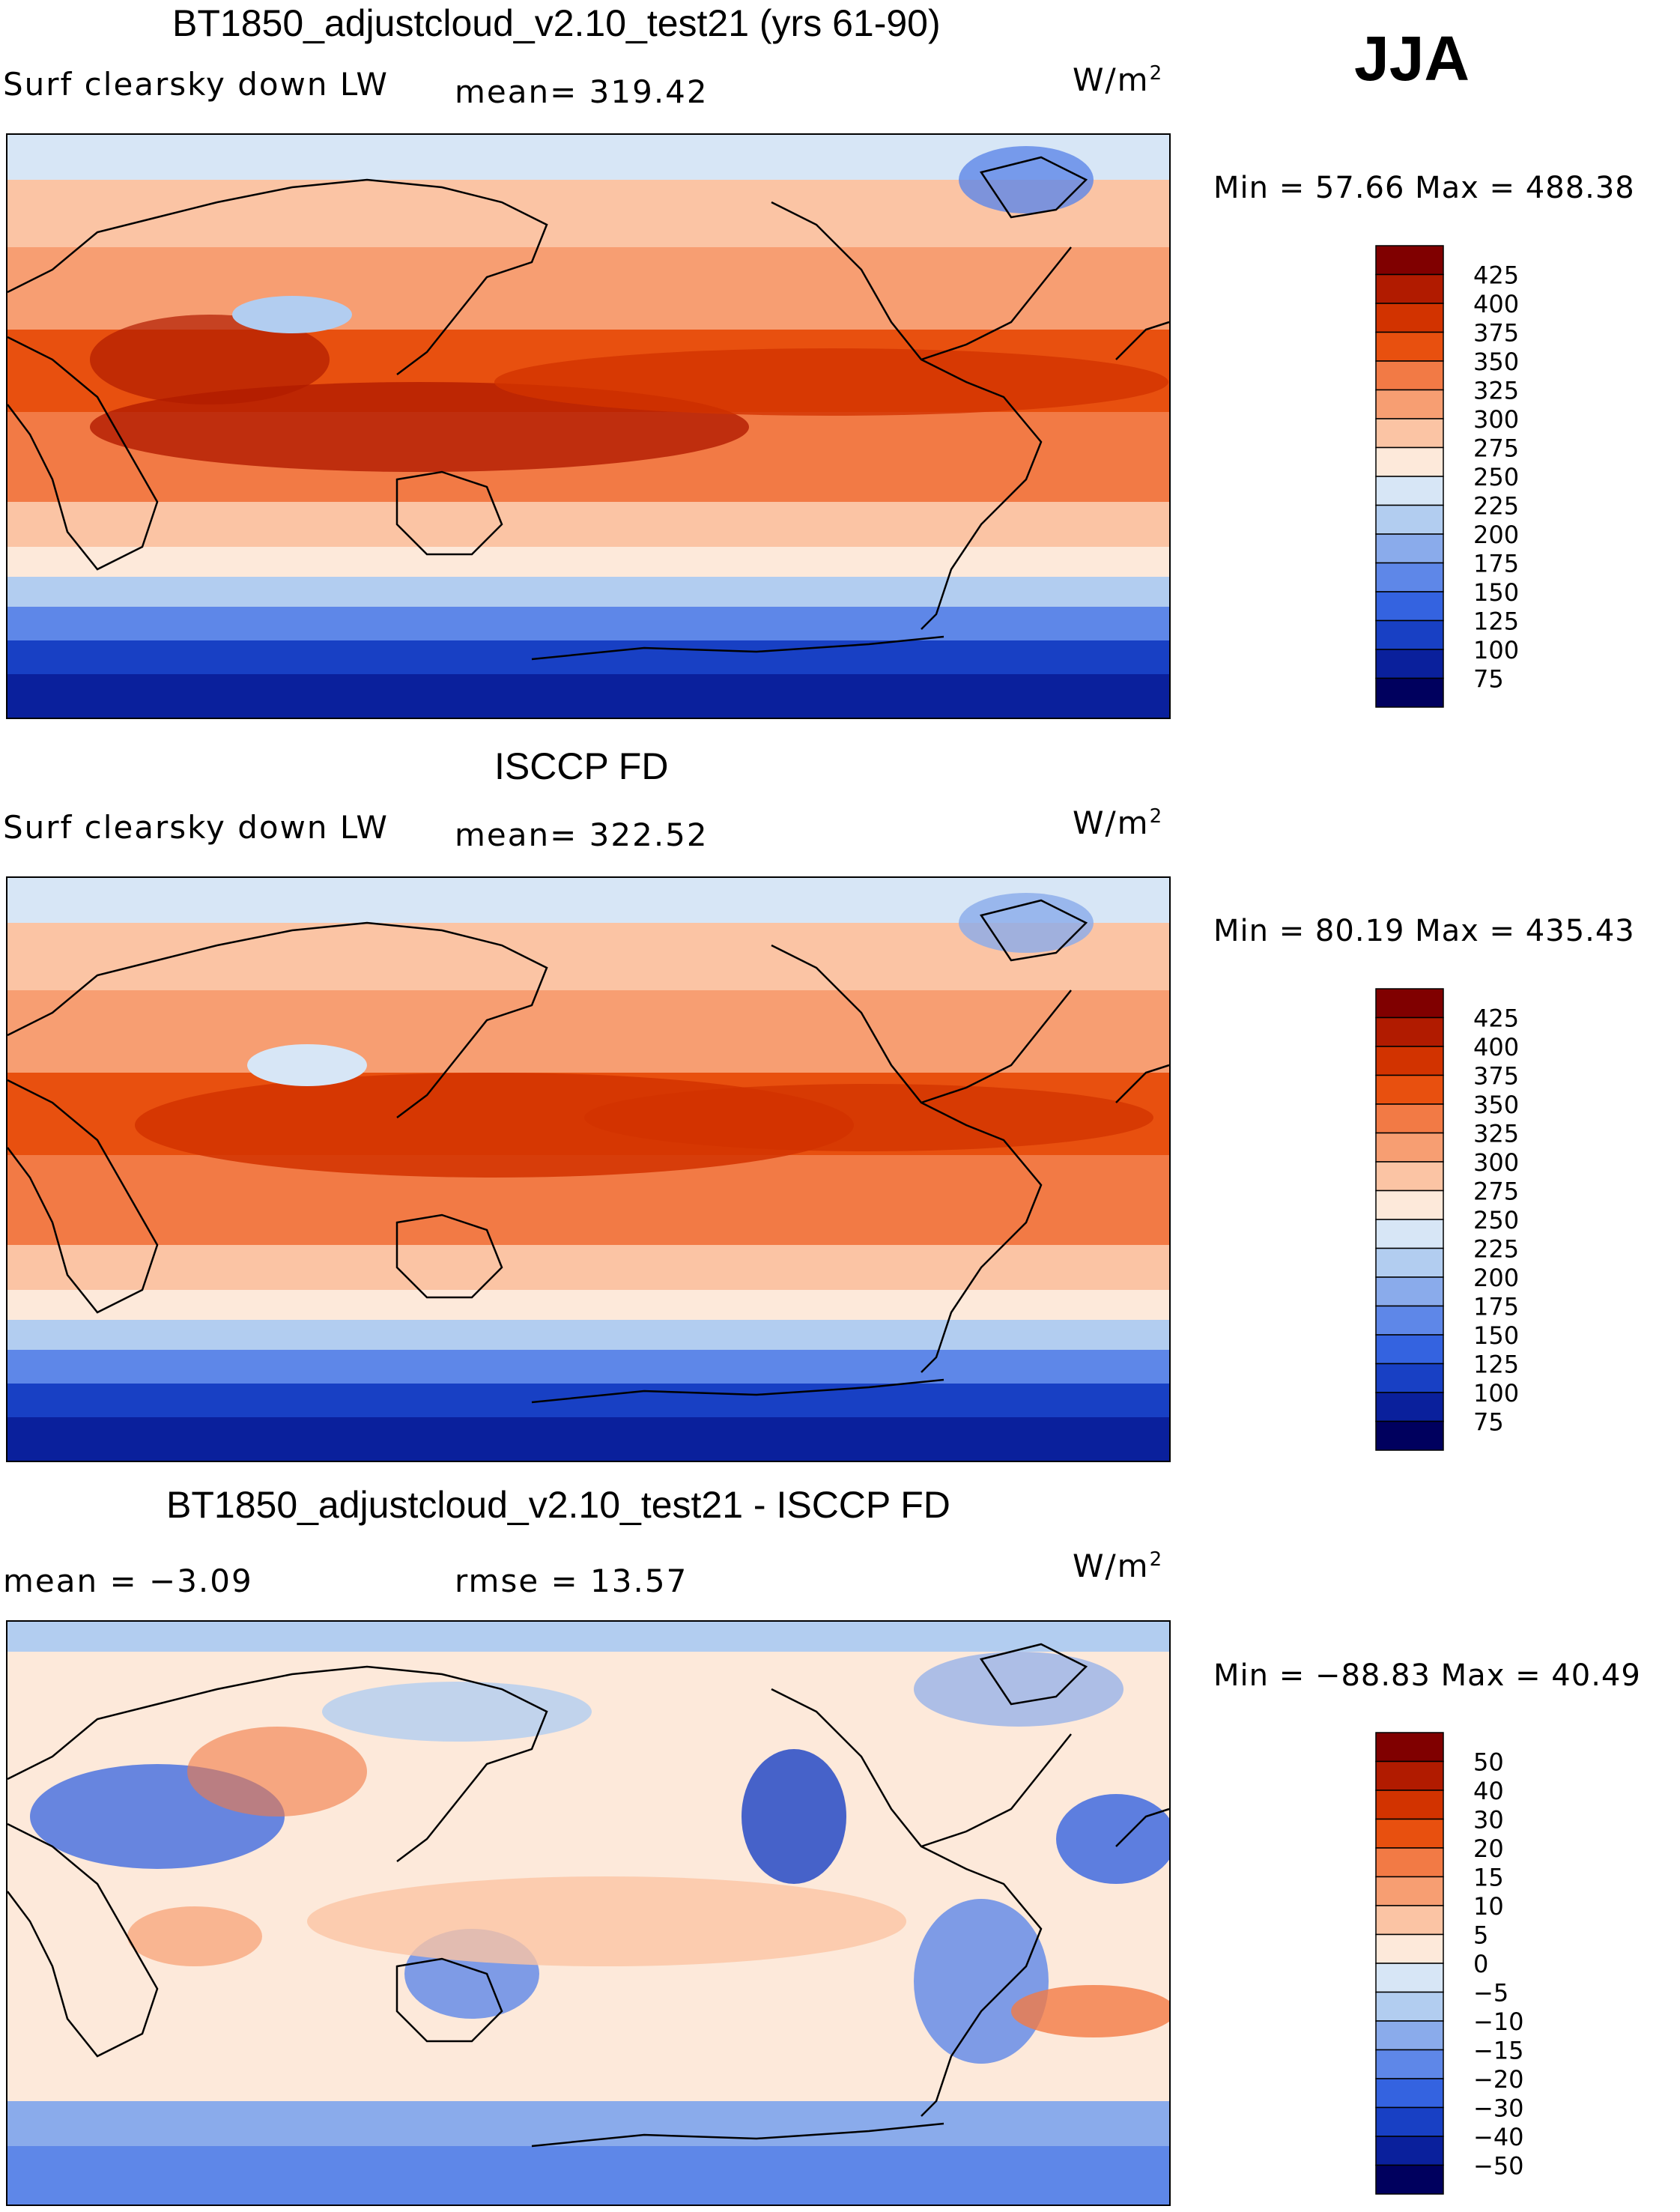  Describe the element at coordinates (1118, 1566) in the screenshot. I see `panel3-units: W/m2` at that location.